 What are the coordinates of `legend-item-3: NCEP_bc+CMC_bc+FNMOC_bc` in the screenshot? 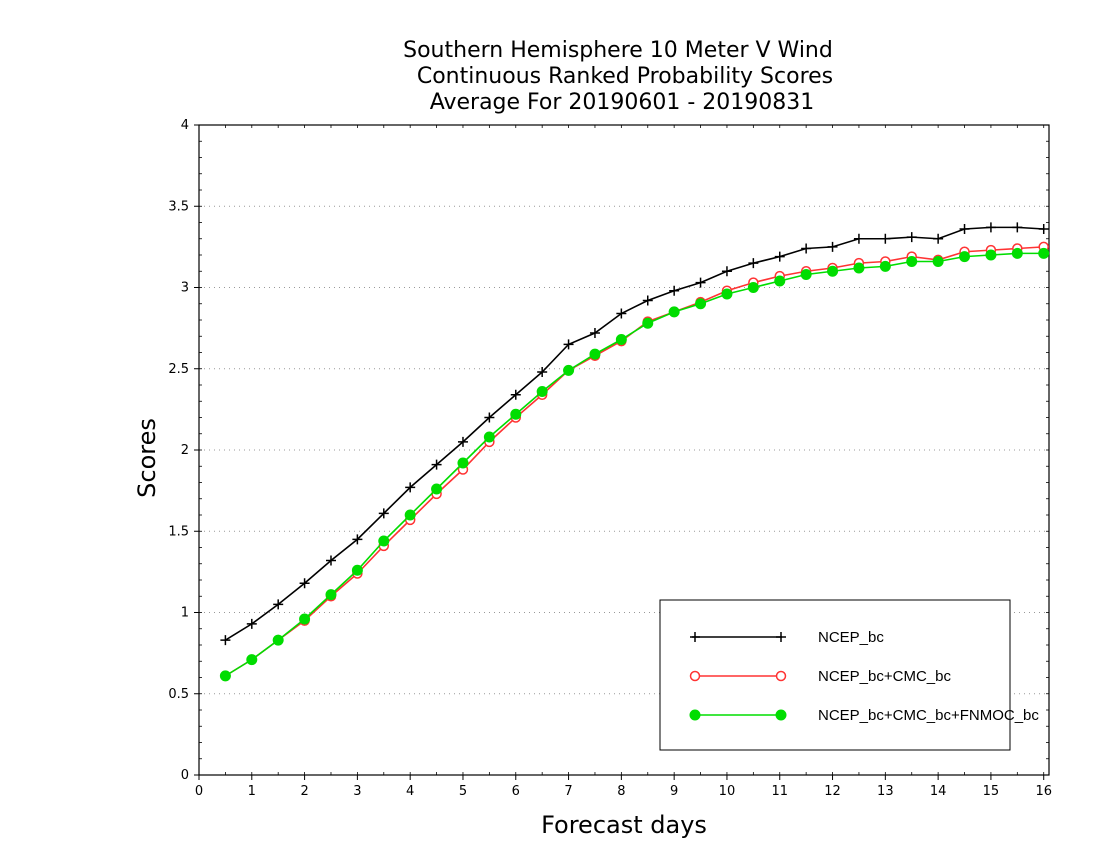 It's located at (864, 715).